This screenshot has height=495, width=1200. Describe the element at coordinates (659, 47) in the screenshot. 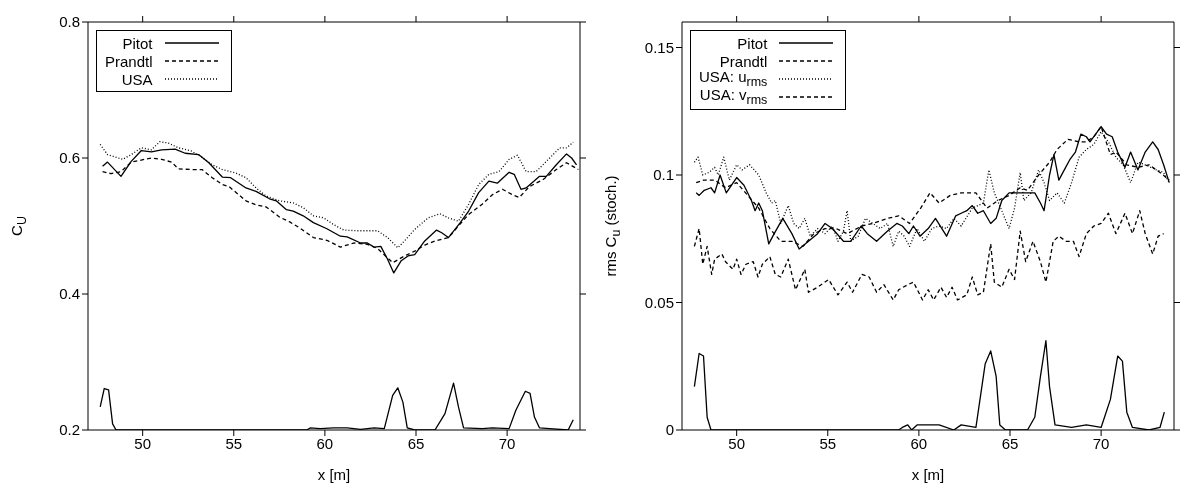

I see `y-tick-label: 0.15` at that location.